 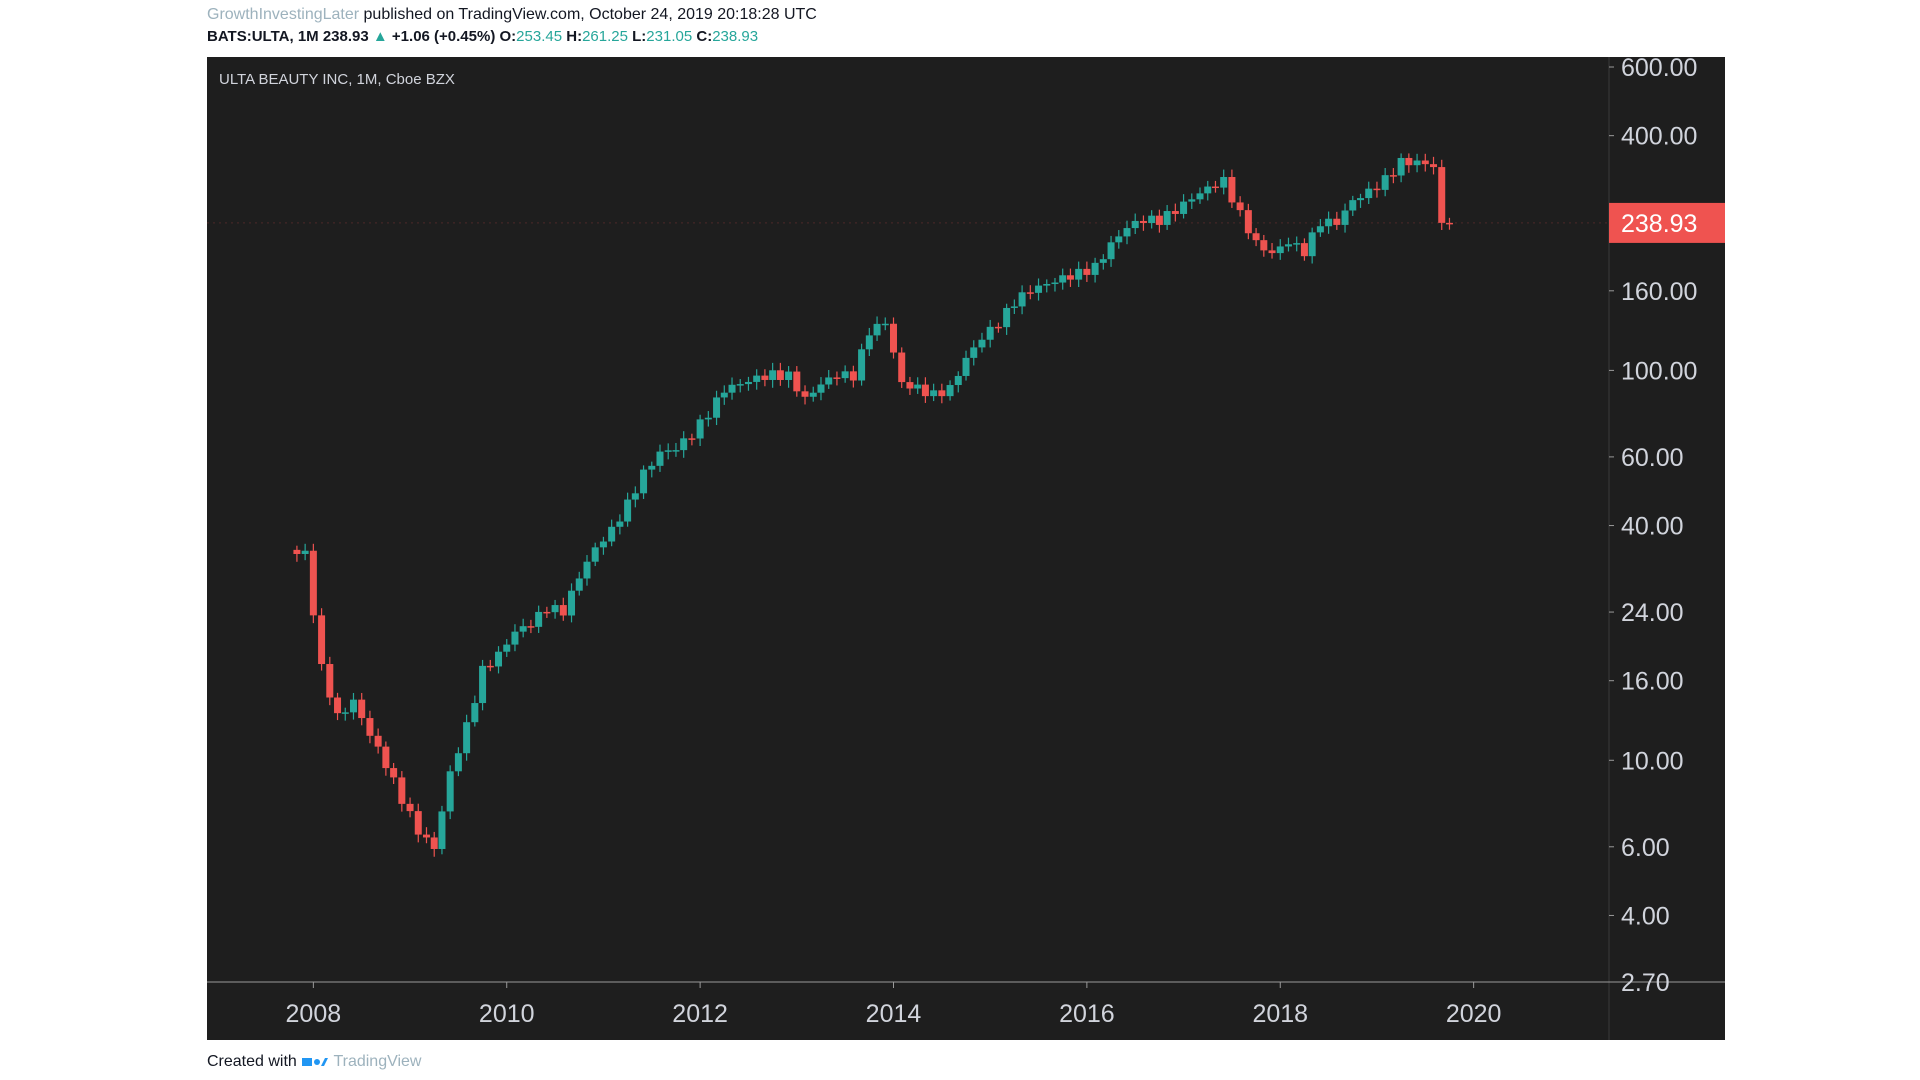 I want to click on open-value: 253.45, so click(x=539, y=36).